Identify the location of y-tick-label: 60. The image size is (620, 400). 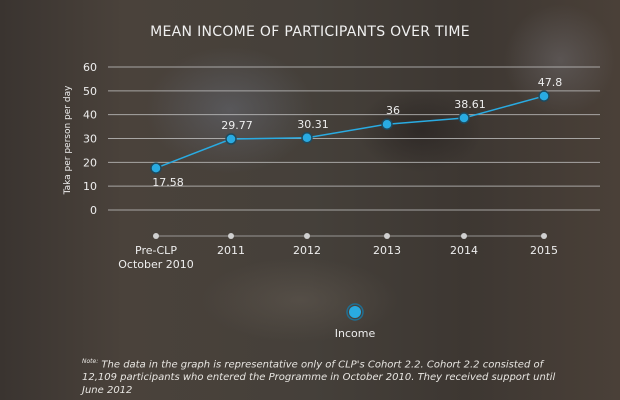
(90, 67).